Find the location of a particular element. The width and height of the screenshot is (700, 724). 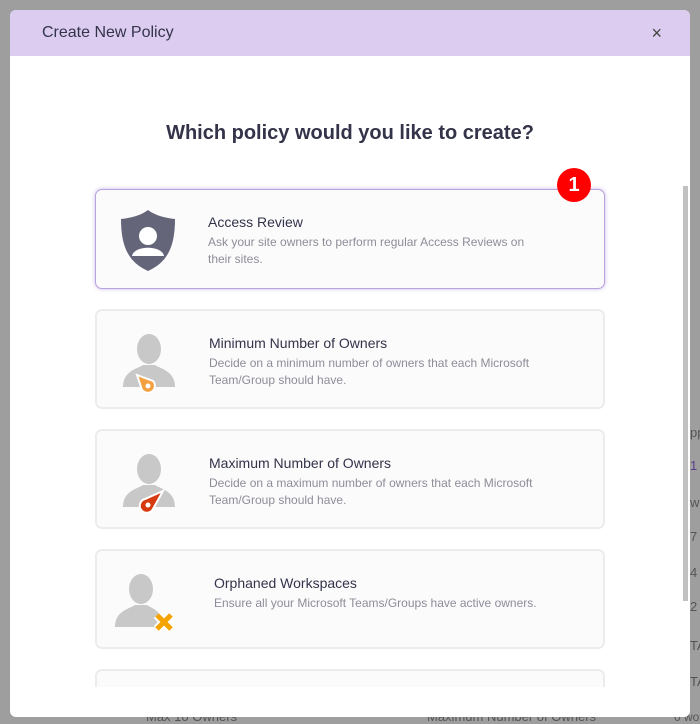

close-icon: × is located at coordinates (656, 32).